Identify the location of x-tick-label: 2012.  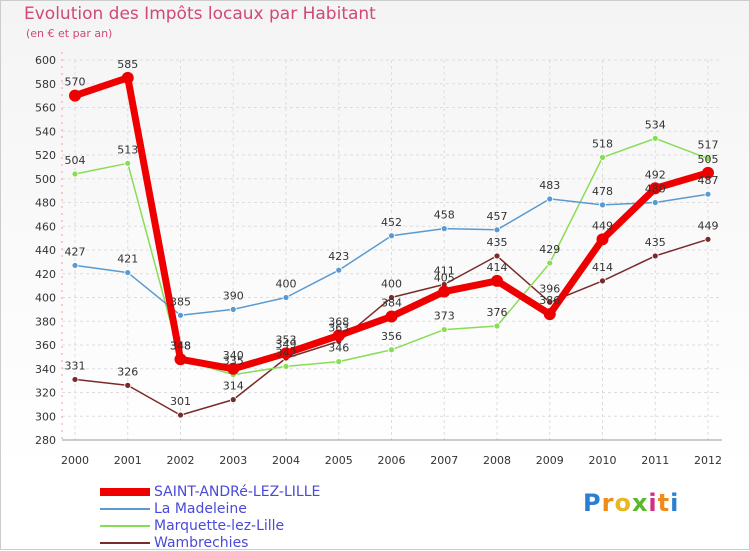
(708, 460).